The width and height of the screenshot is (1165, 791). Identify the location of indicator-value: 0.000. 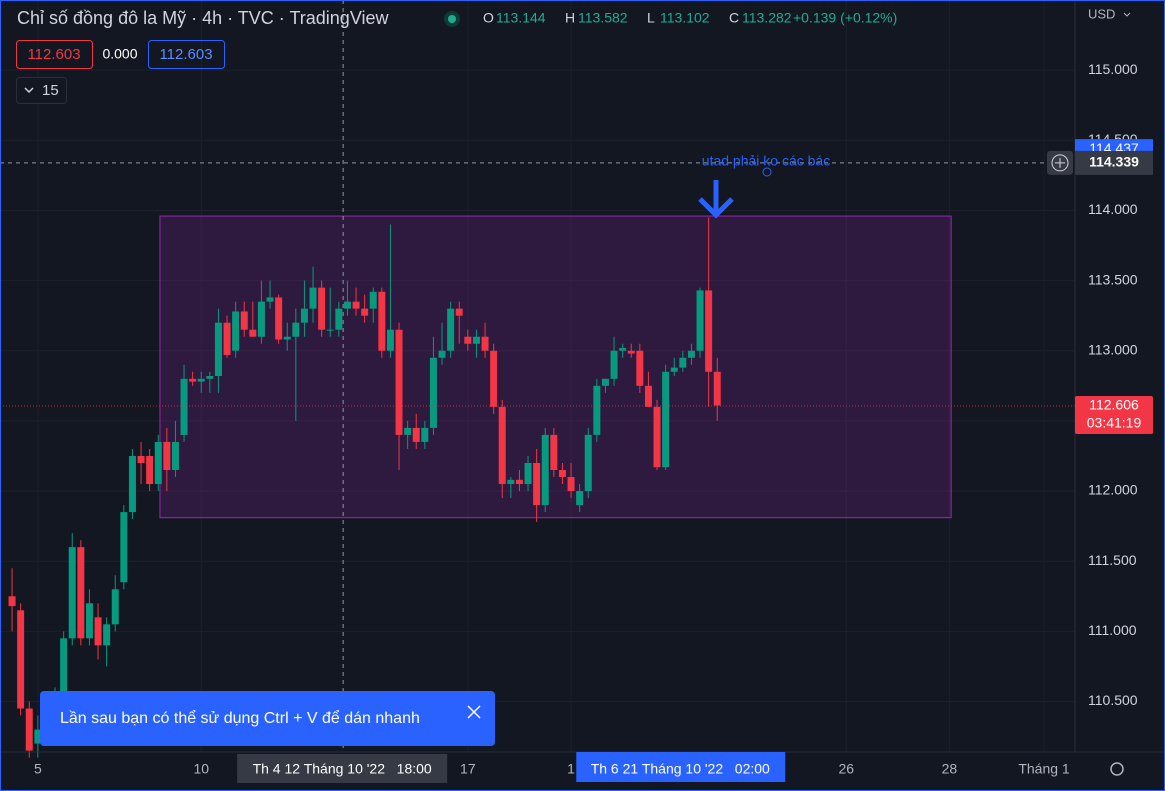
(119, 54).